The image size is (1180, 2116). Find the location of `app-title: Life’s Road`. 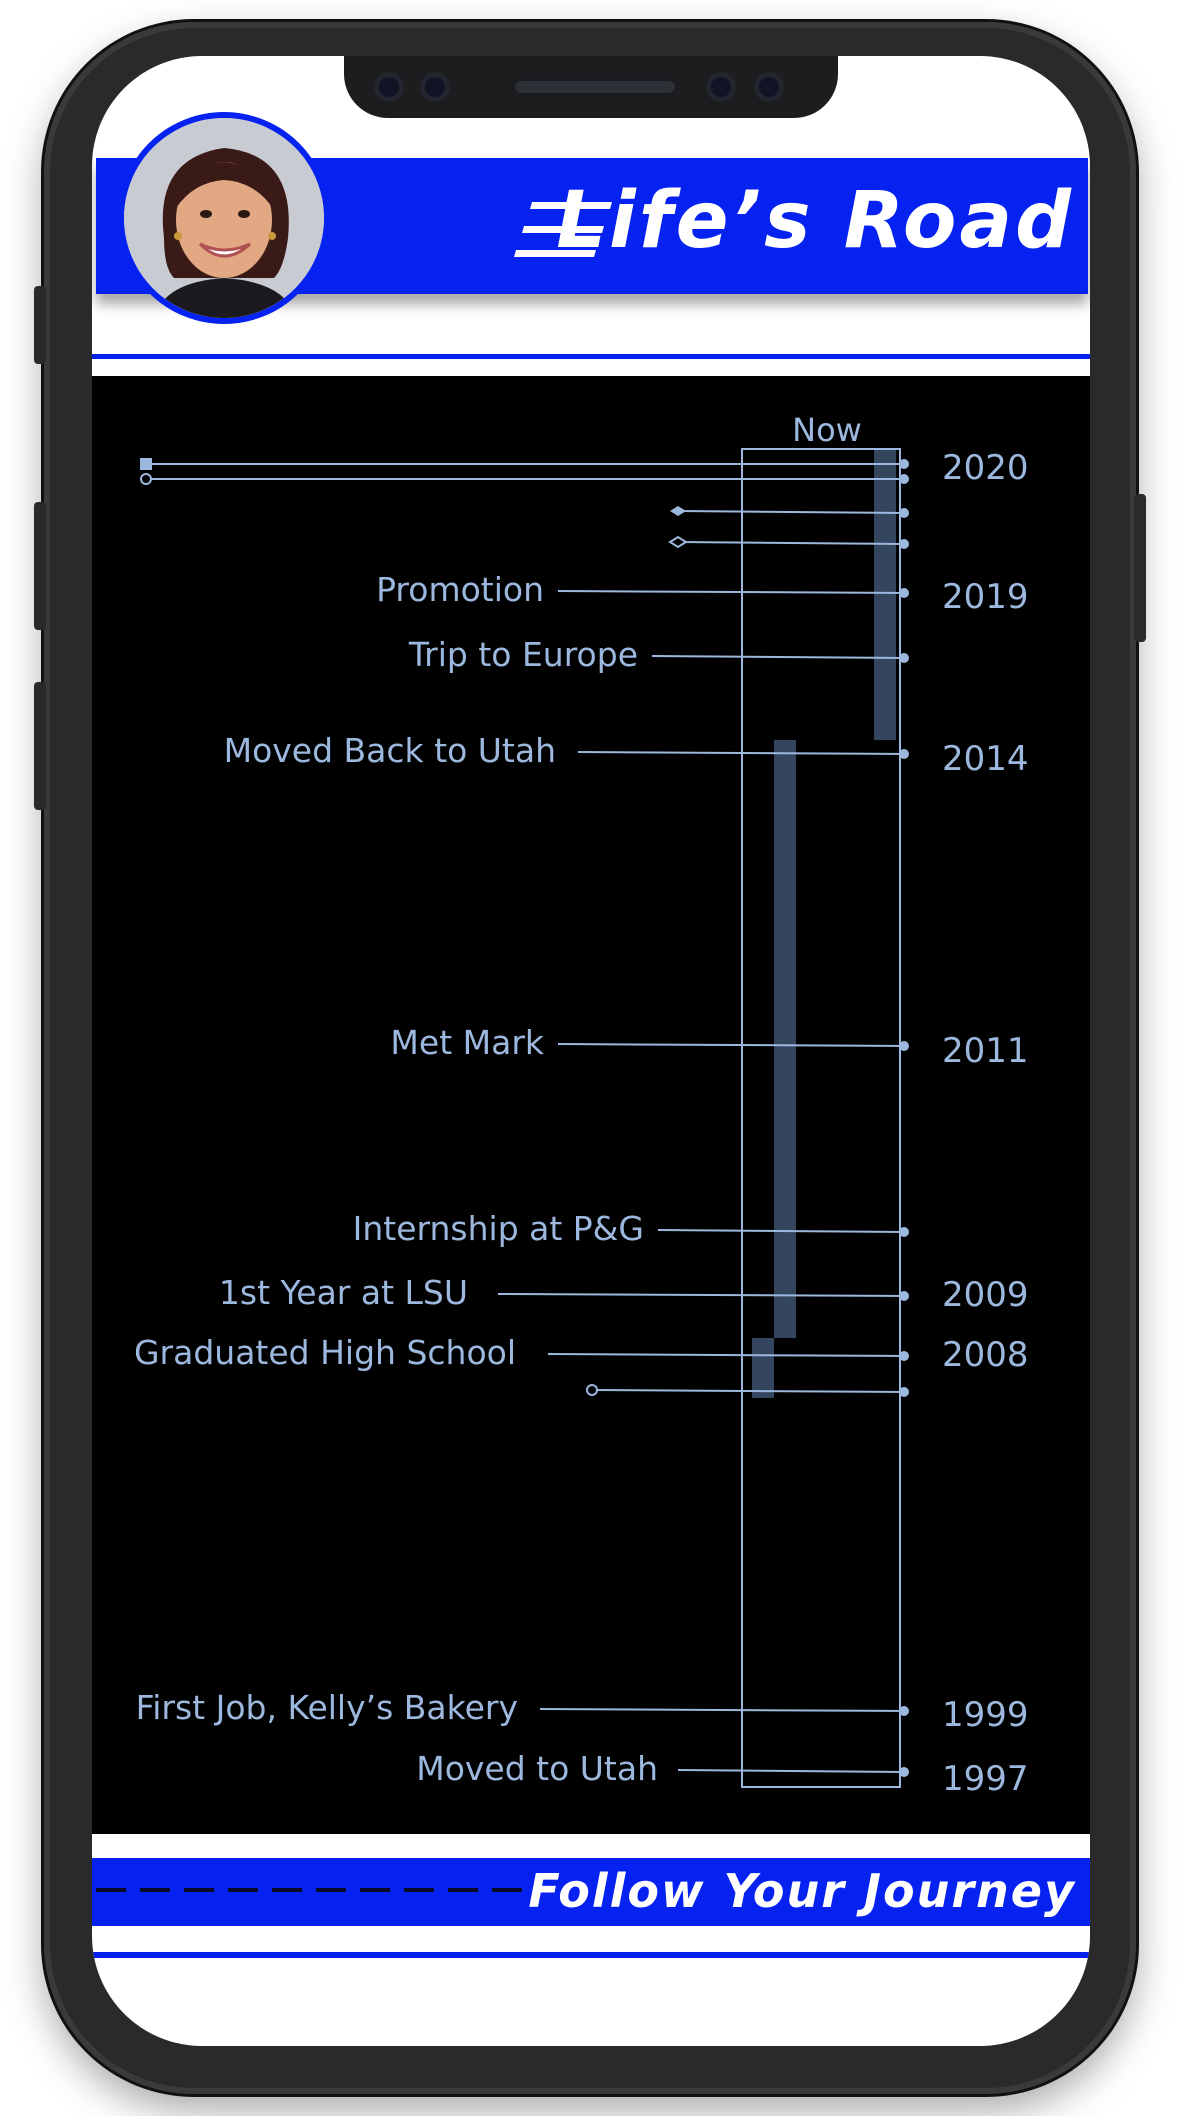

app-title: Life’s Road is located at coordinates (815, 221).